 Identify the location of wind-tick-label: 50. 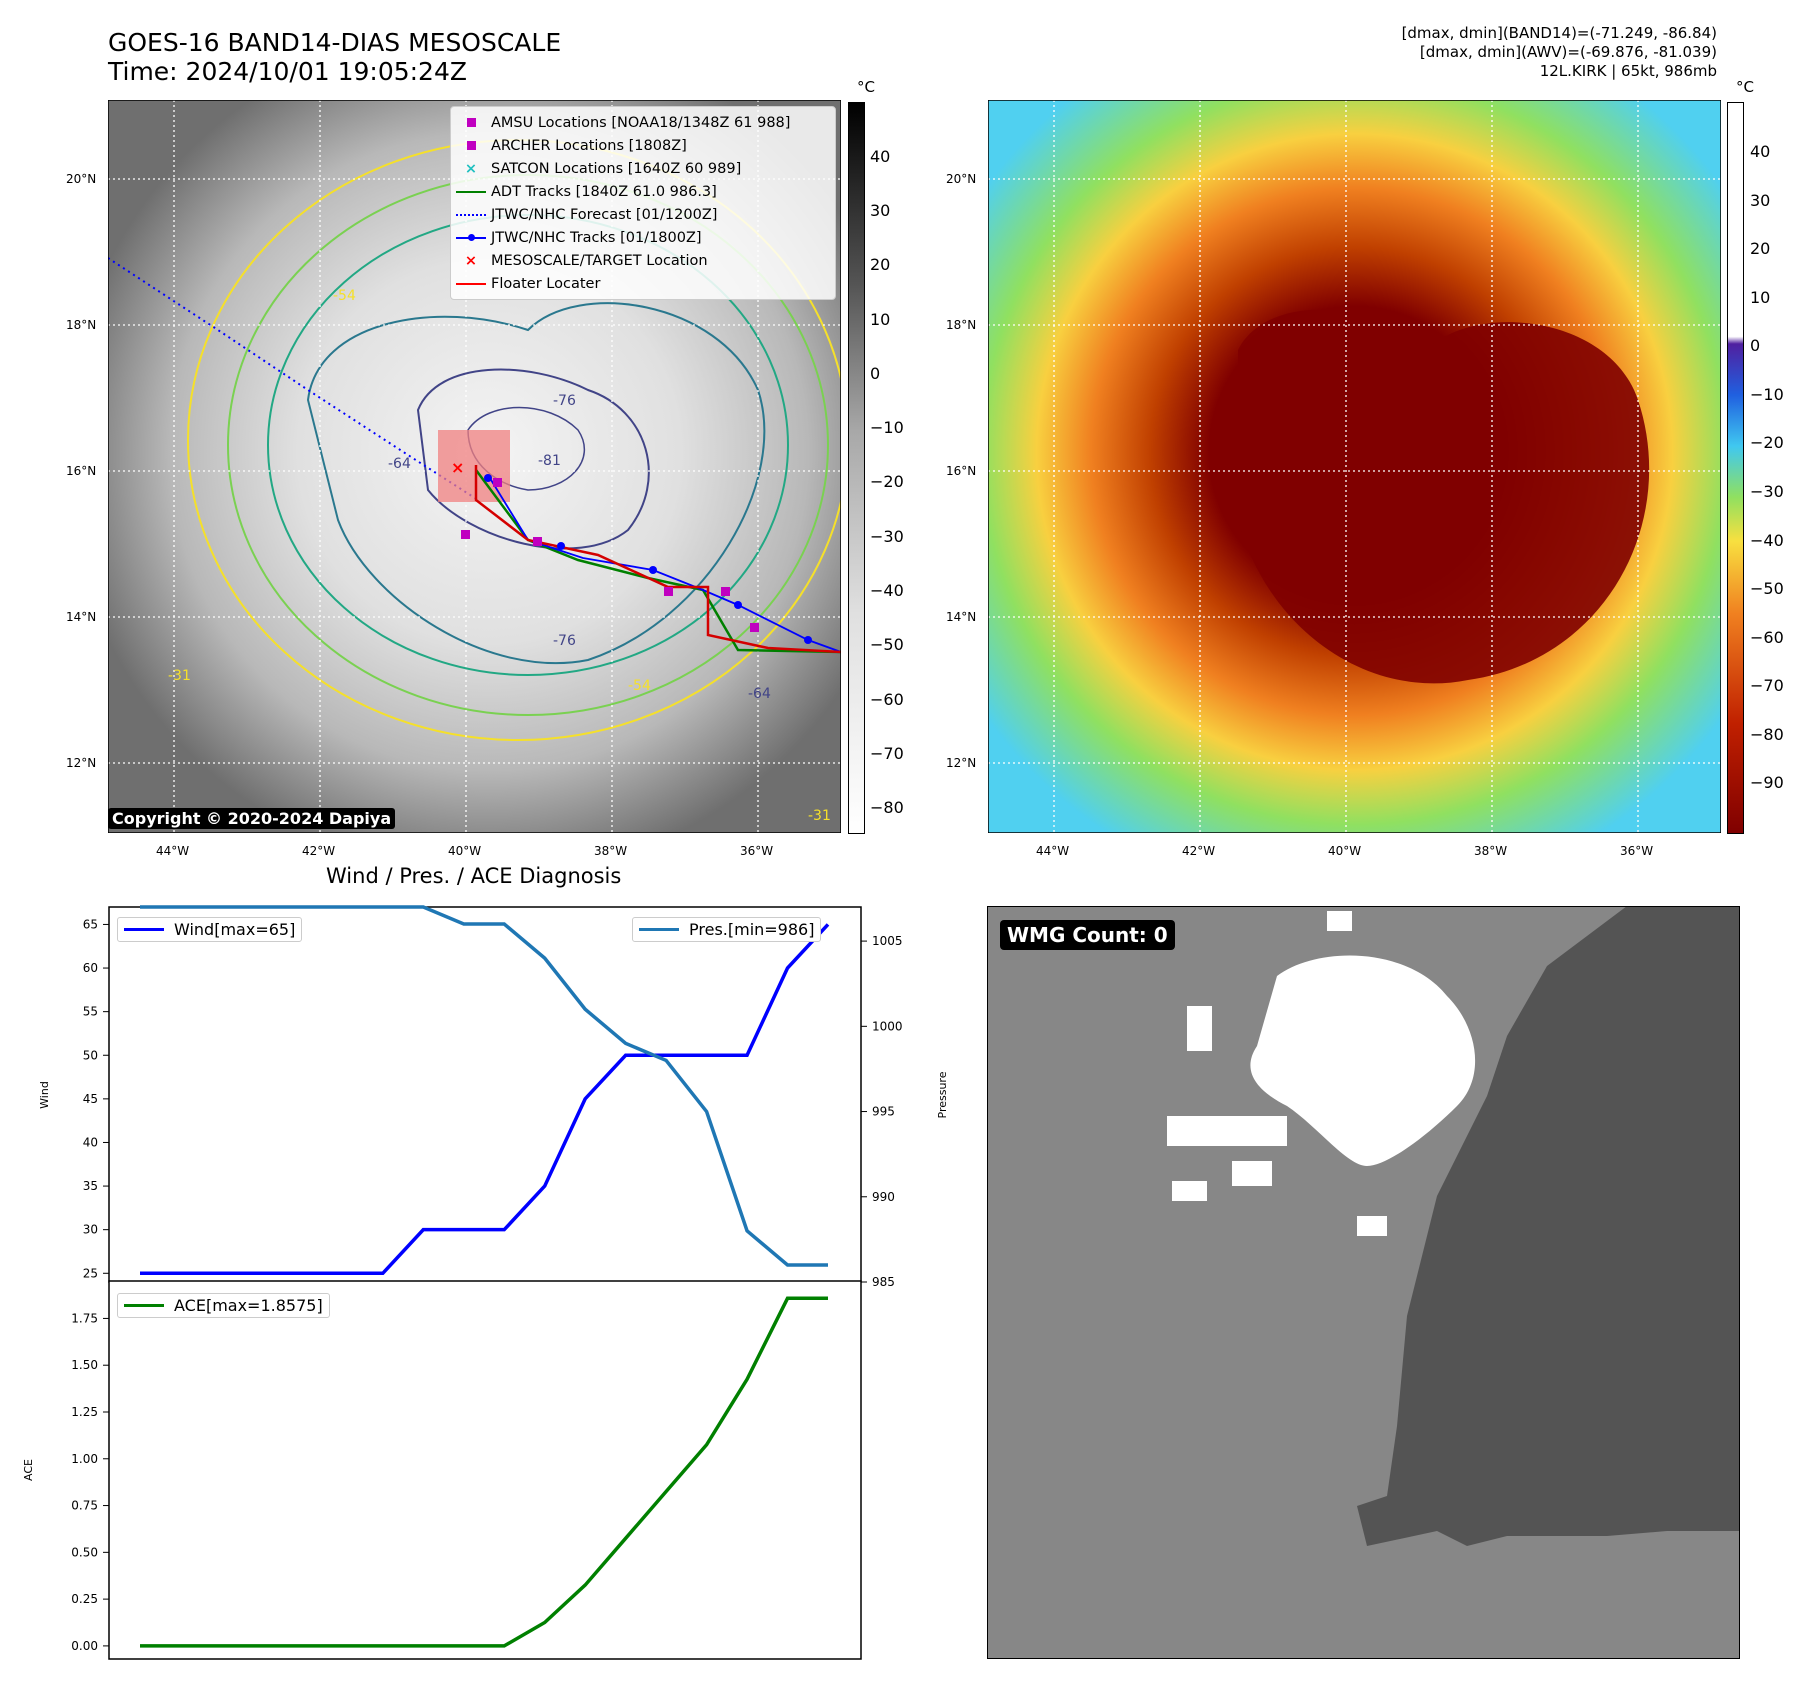
(90, 1055).